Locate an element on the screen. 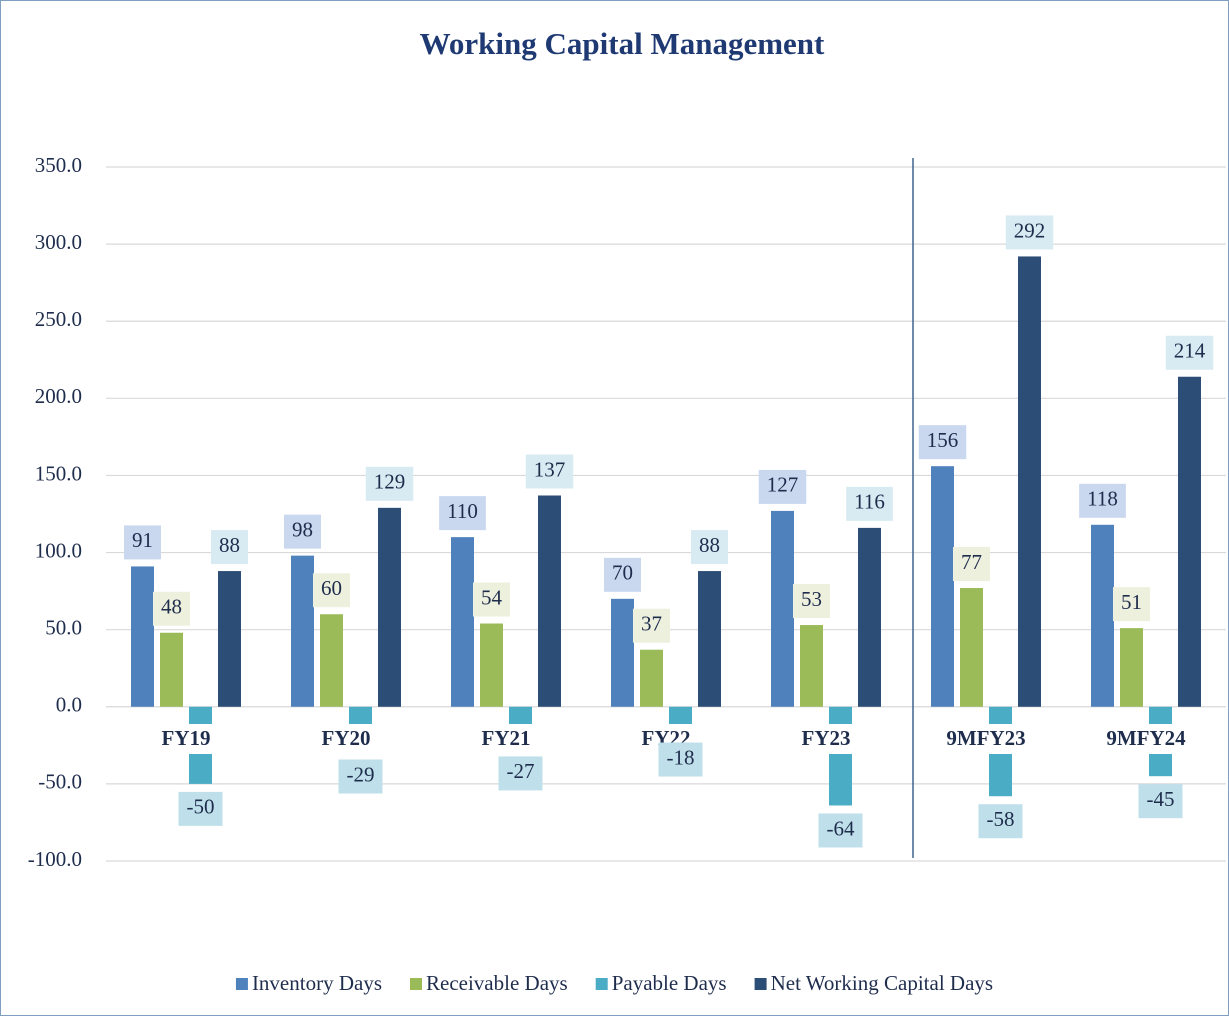 This screenshot has height=1016, width=1229. x-tick-label: FY23 is located at coordinates (826, 738).